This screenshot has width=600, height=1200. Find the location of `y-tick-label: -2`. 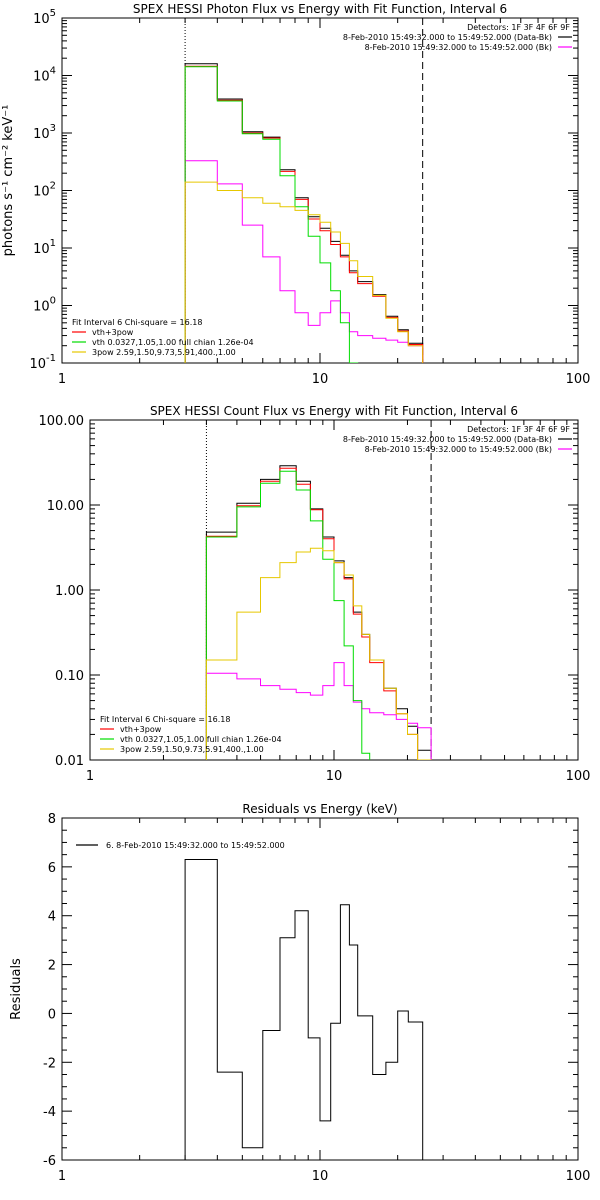

y-tick-label: -2 is located at coordinates (49, 1063).